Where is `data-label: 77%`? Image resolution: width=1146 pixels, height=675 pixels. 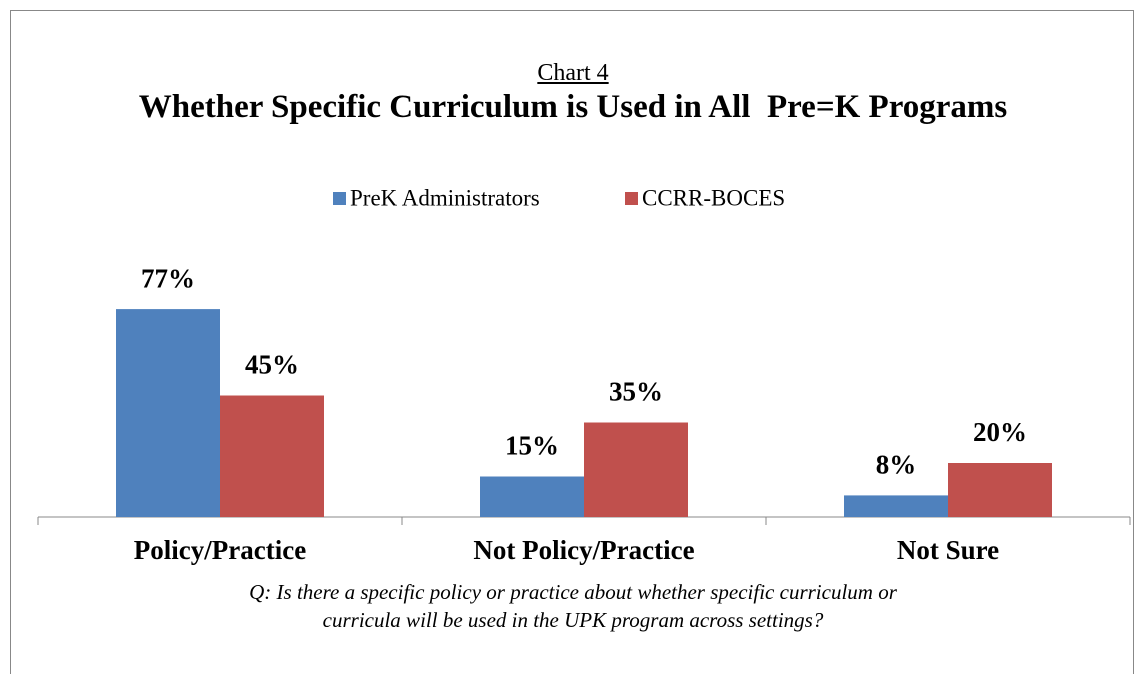
data-label: 77% is located at coordinates (168, 278).